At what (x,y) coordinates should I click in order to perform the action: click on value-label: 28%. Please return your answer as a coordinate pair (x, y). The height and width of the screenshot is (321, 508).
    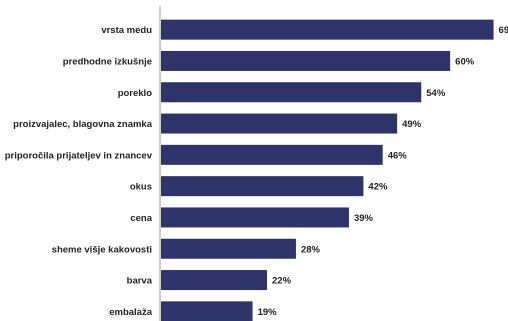
    Looking at the image, I should click on (311, 249).